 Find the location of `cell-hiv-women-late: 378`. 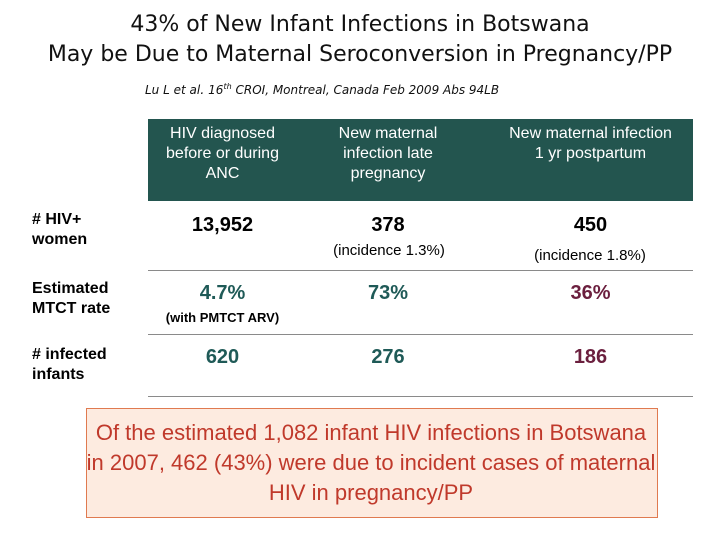

cell-hiv-women-late: 378 is located at coordinates (388, 225).